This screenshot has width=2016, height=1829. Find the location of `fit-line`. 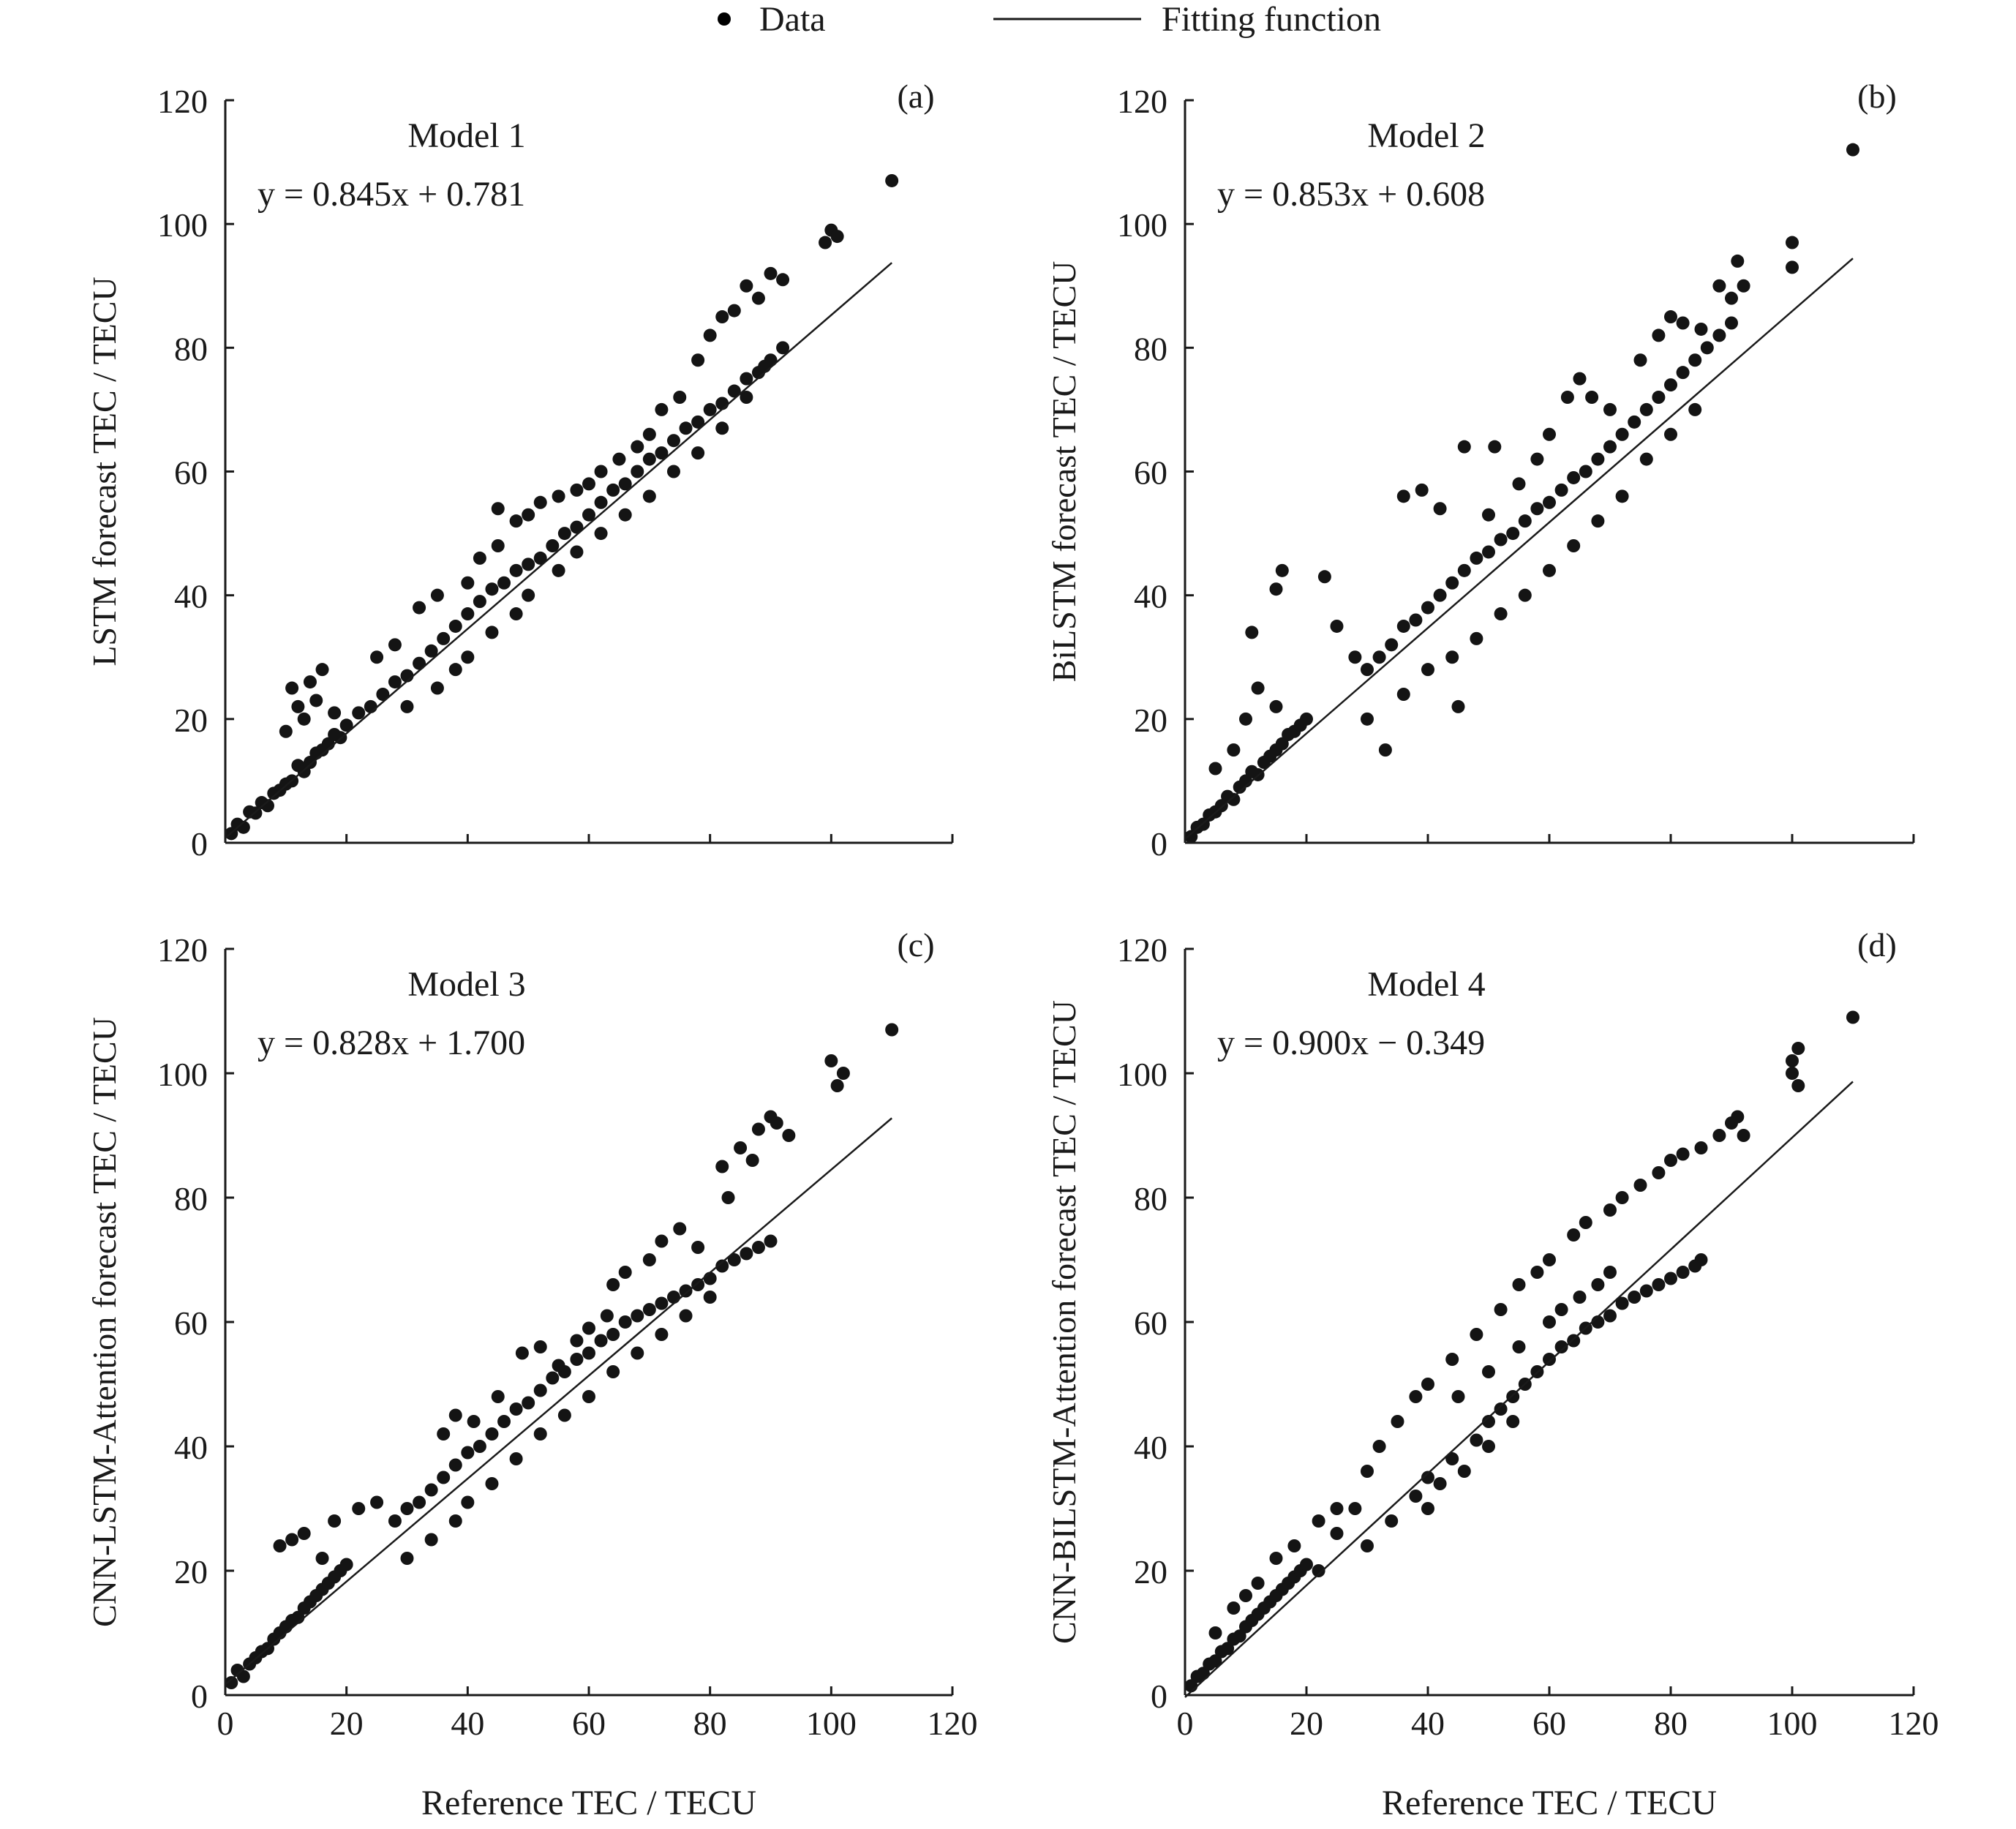

fit-line is located at coordinates (559, 1402).